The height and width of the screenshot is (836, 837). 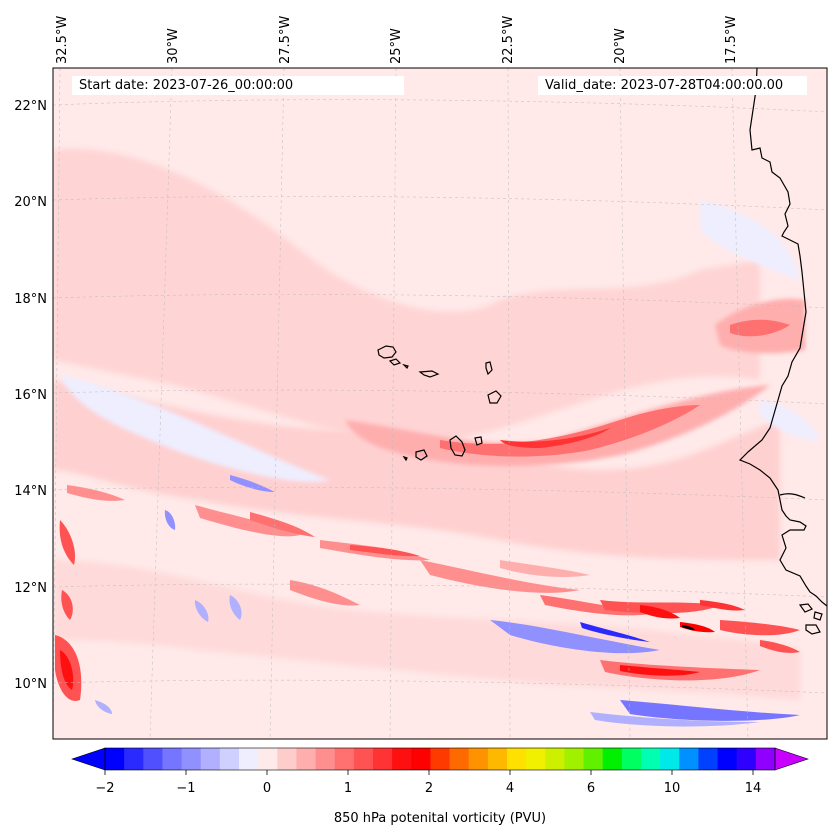 What do you see at coordinates (672, 788) in the screenshot?
I see `colorbar-tick-label: 10` at bounding box center [672, 788].